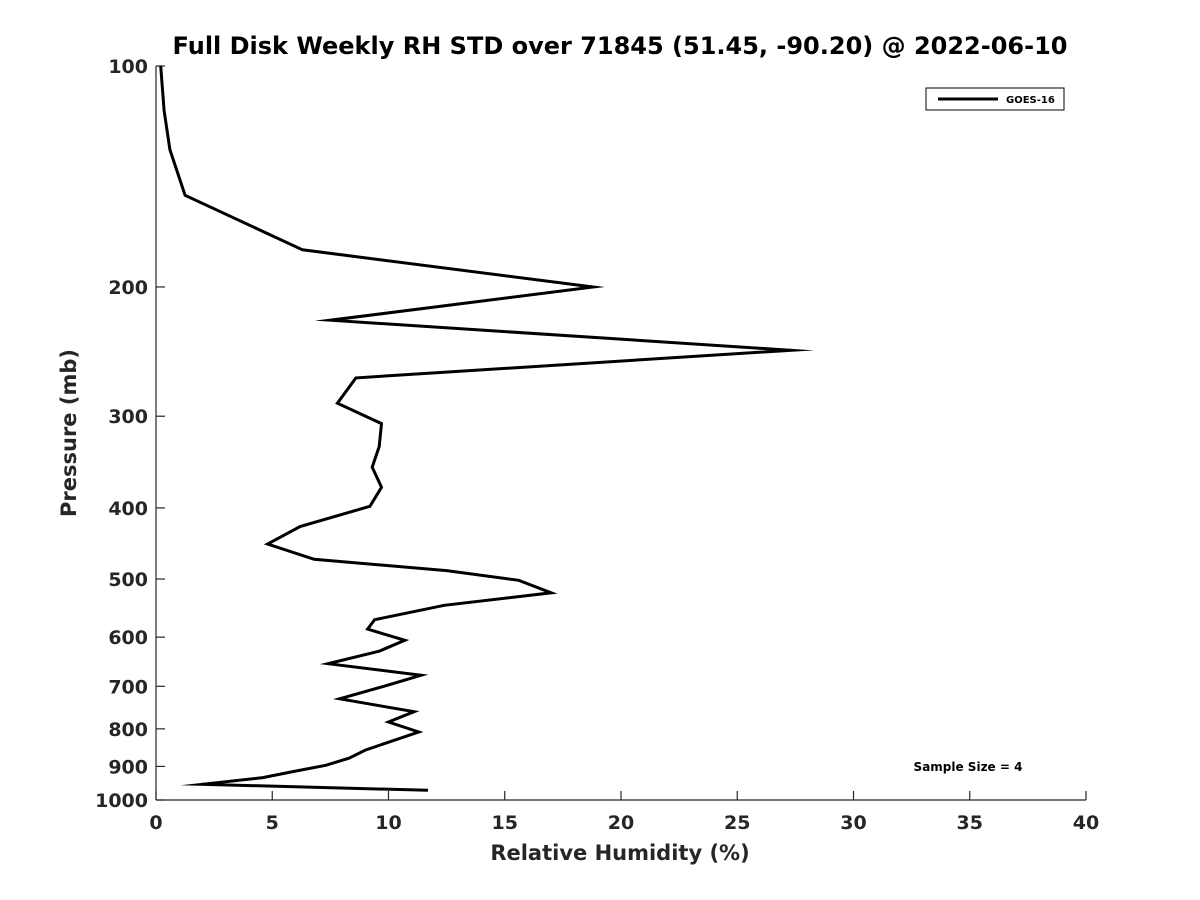 Image resolution: width=1200 pixels, height=900 pixels. I want to click on x-tick-label-0: 0, so click(155, 823).